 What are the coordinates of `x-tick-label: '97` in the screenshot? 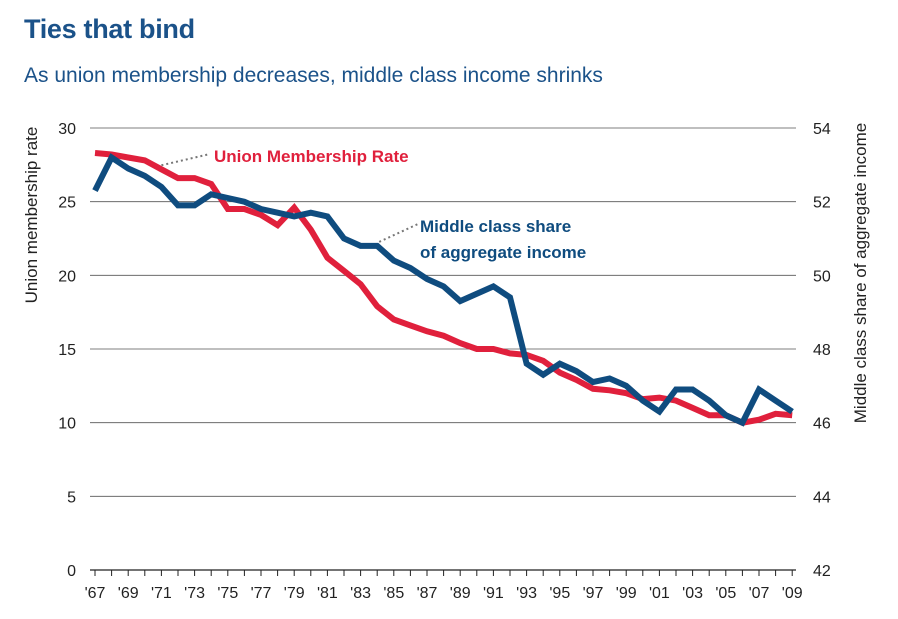 It's located at (593, 593).